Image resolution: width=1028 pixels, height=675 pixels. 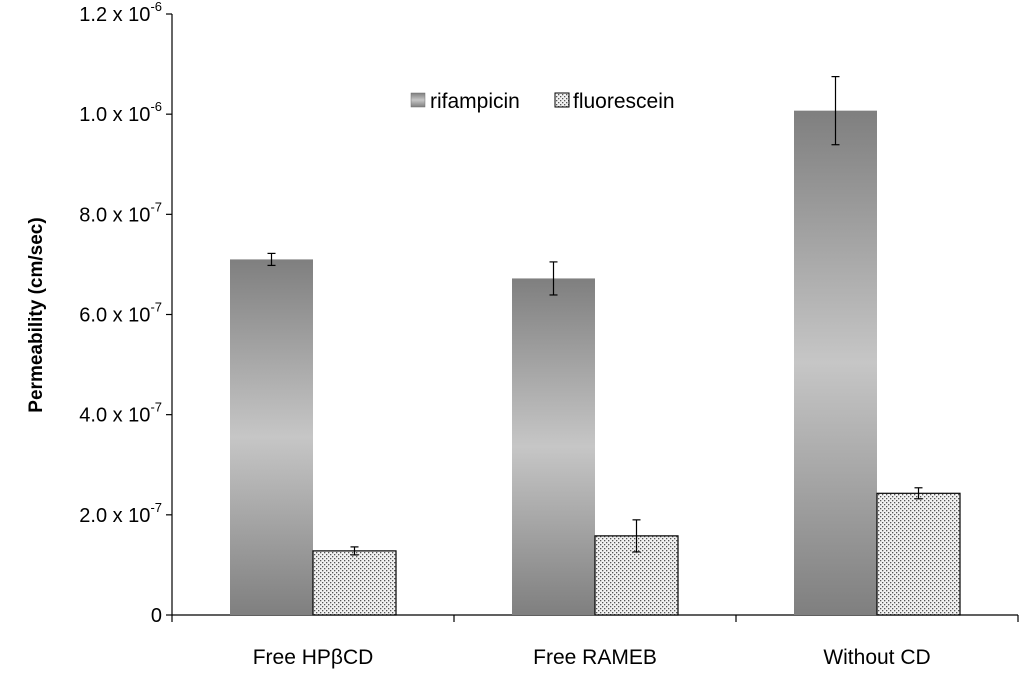 What do you see at coordinates (624, 101) in the screenshot?
I see `legend-label-fluorescein: fluorescein` at bounding box center [624, 101].